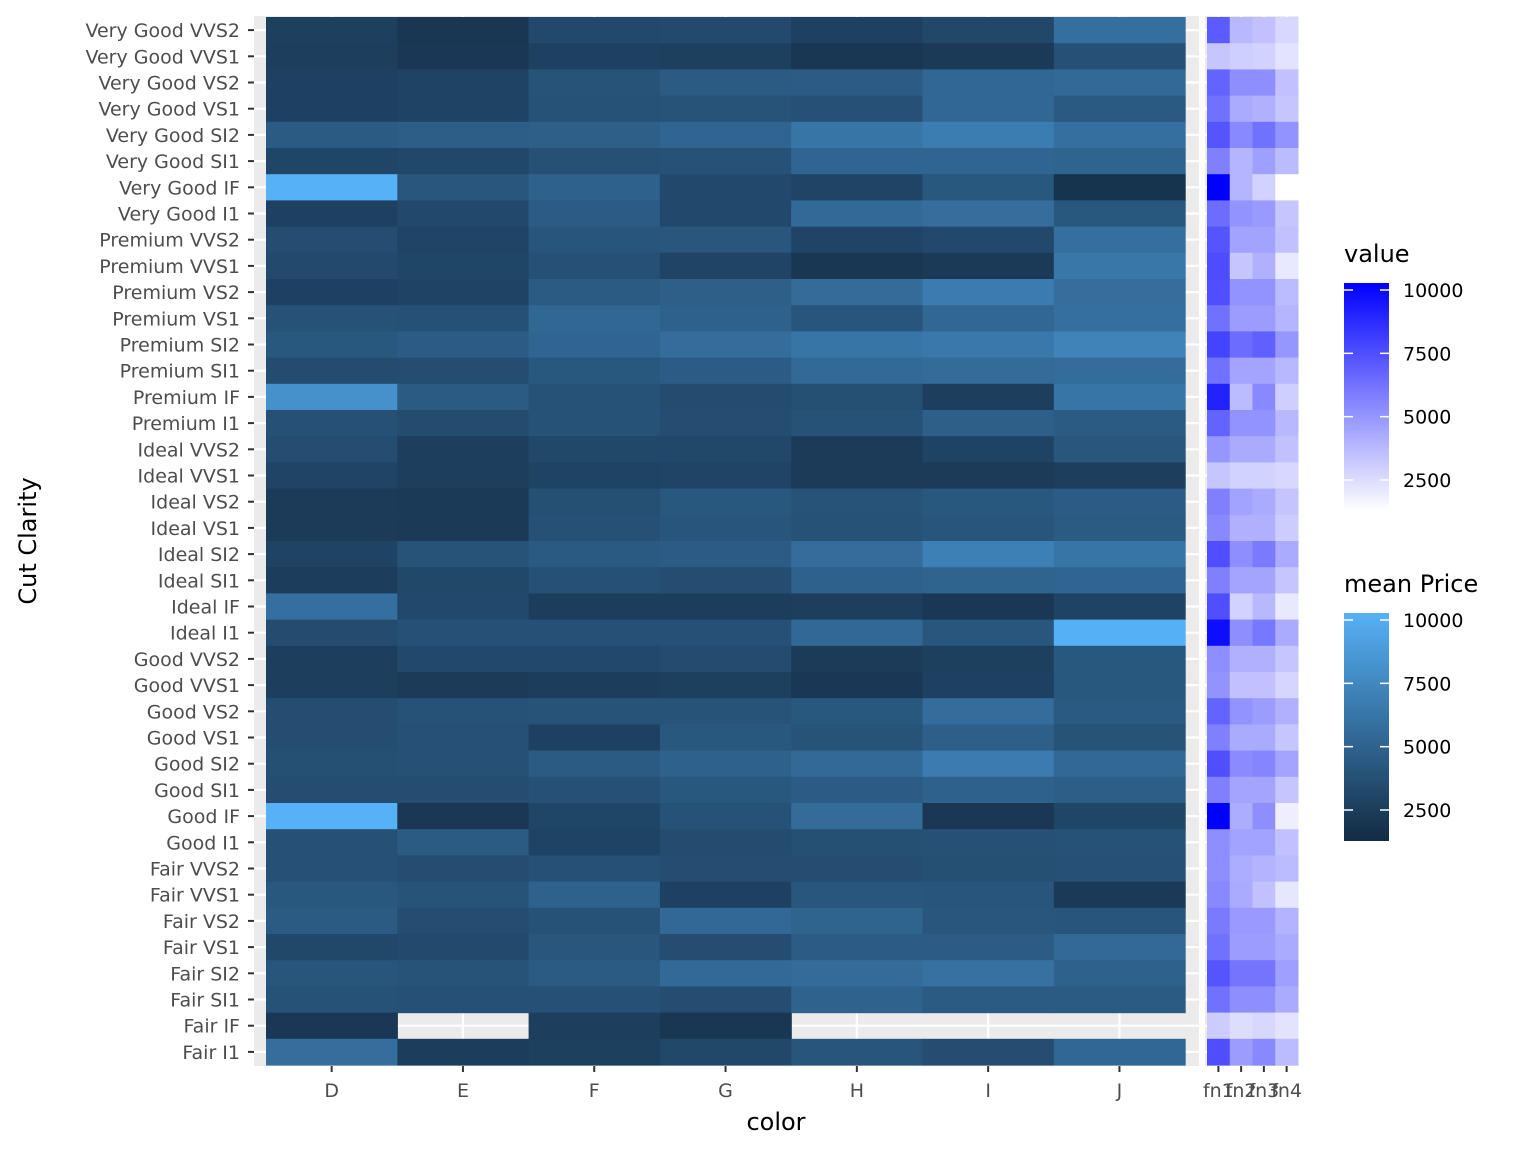 This screenshot has width=1536, height=1152. What do you see at coordinates (1433, 621) in the screenshot?
I see `legend-tick-label: 10000` at bounding box center [1433, 621].